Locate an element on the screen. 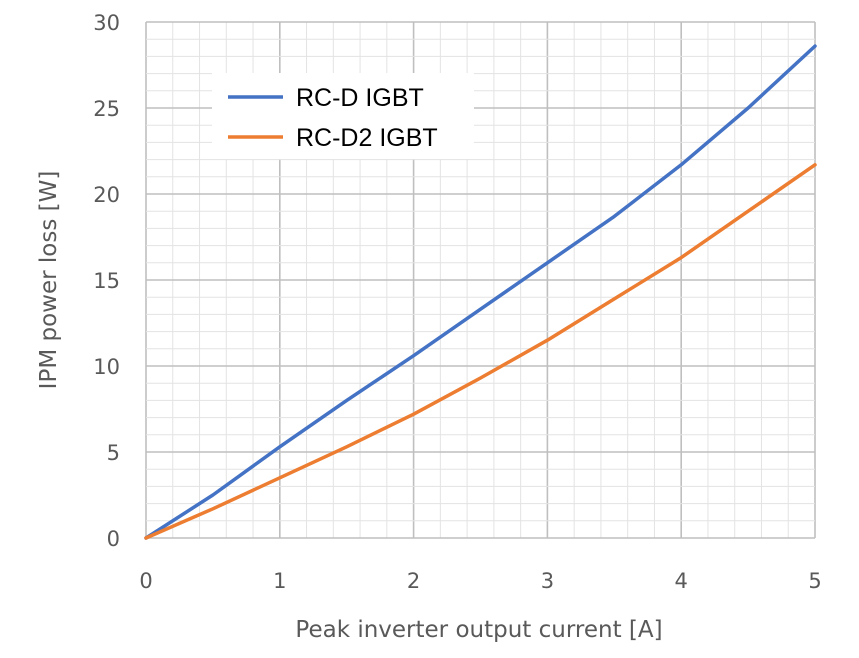 This screenshot has height=658, width=859. x-tick-label: 1 is located at coordinates (279, 581).